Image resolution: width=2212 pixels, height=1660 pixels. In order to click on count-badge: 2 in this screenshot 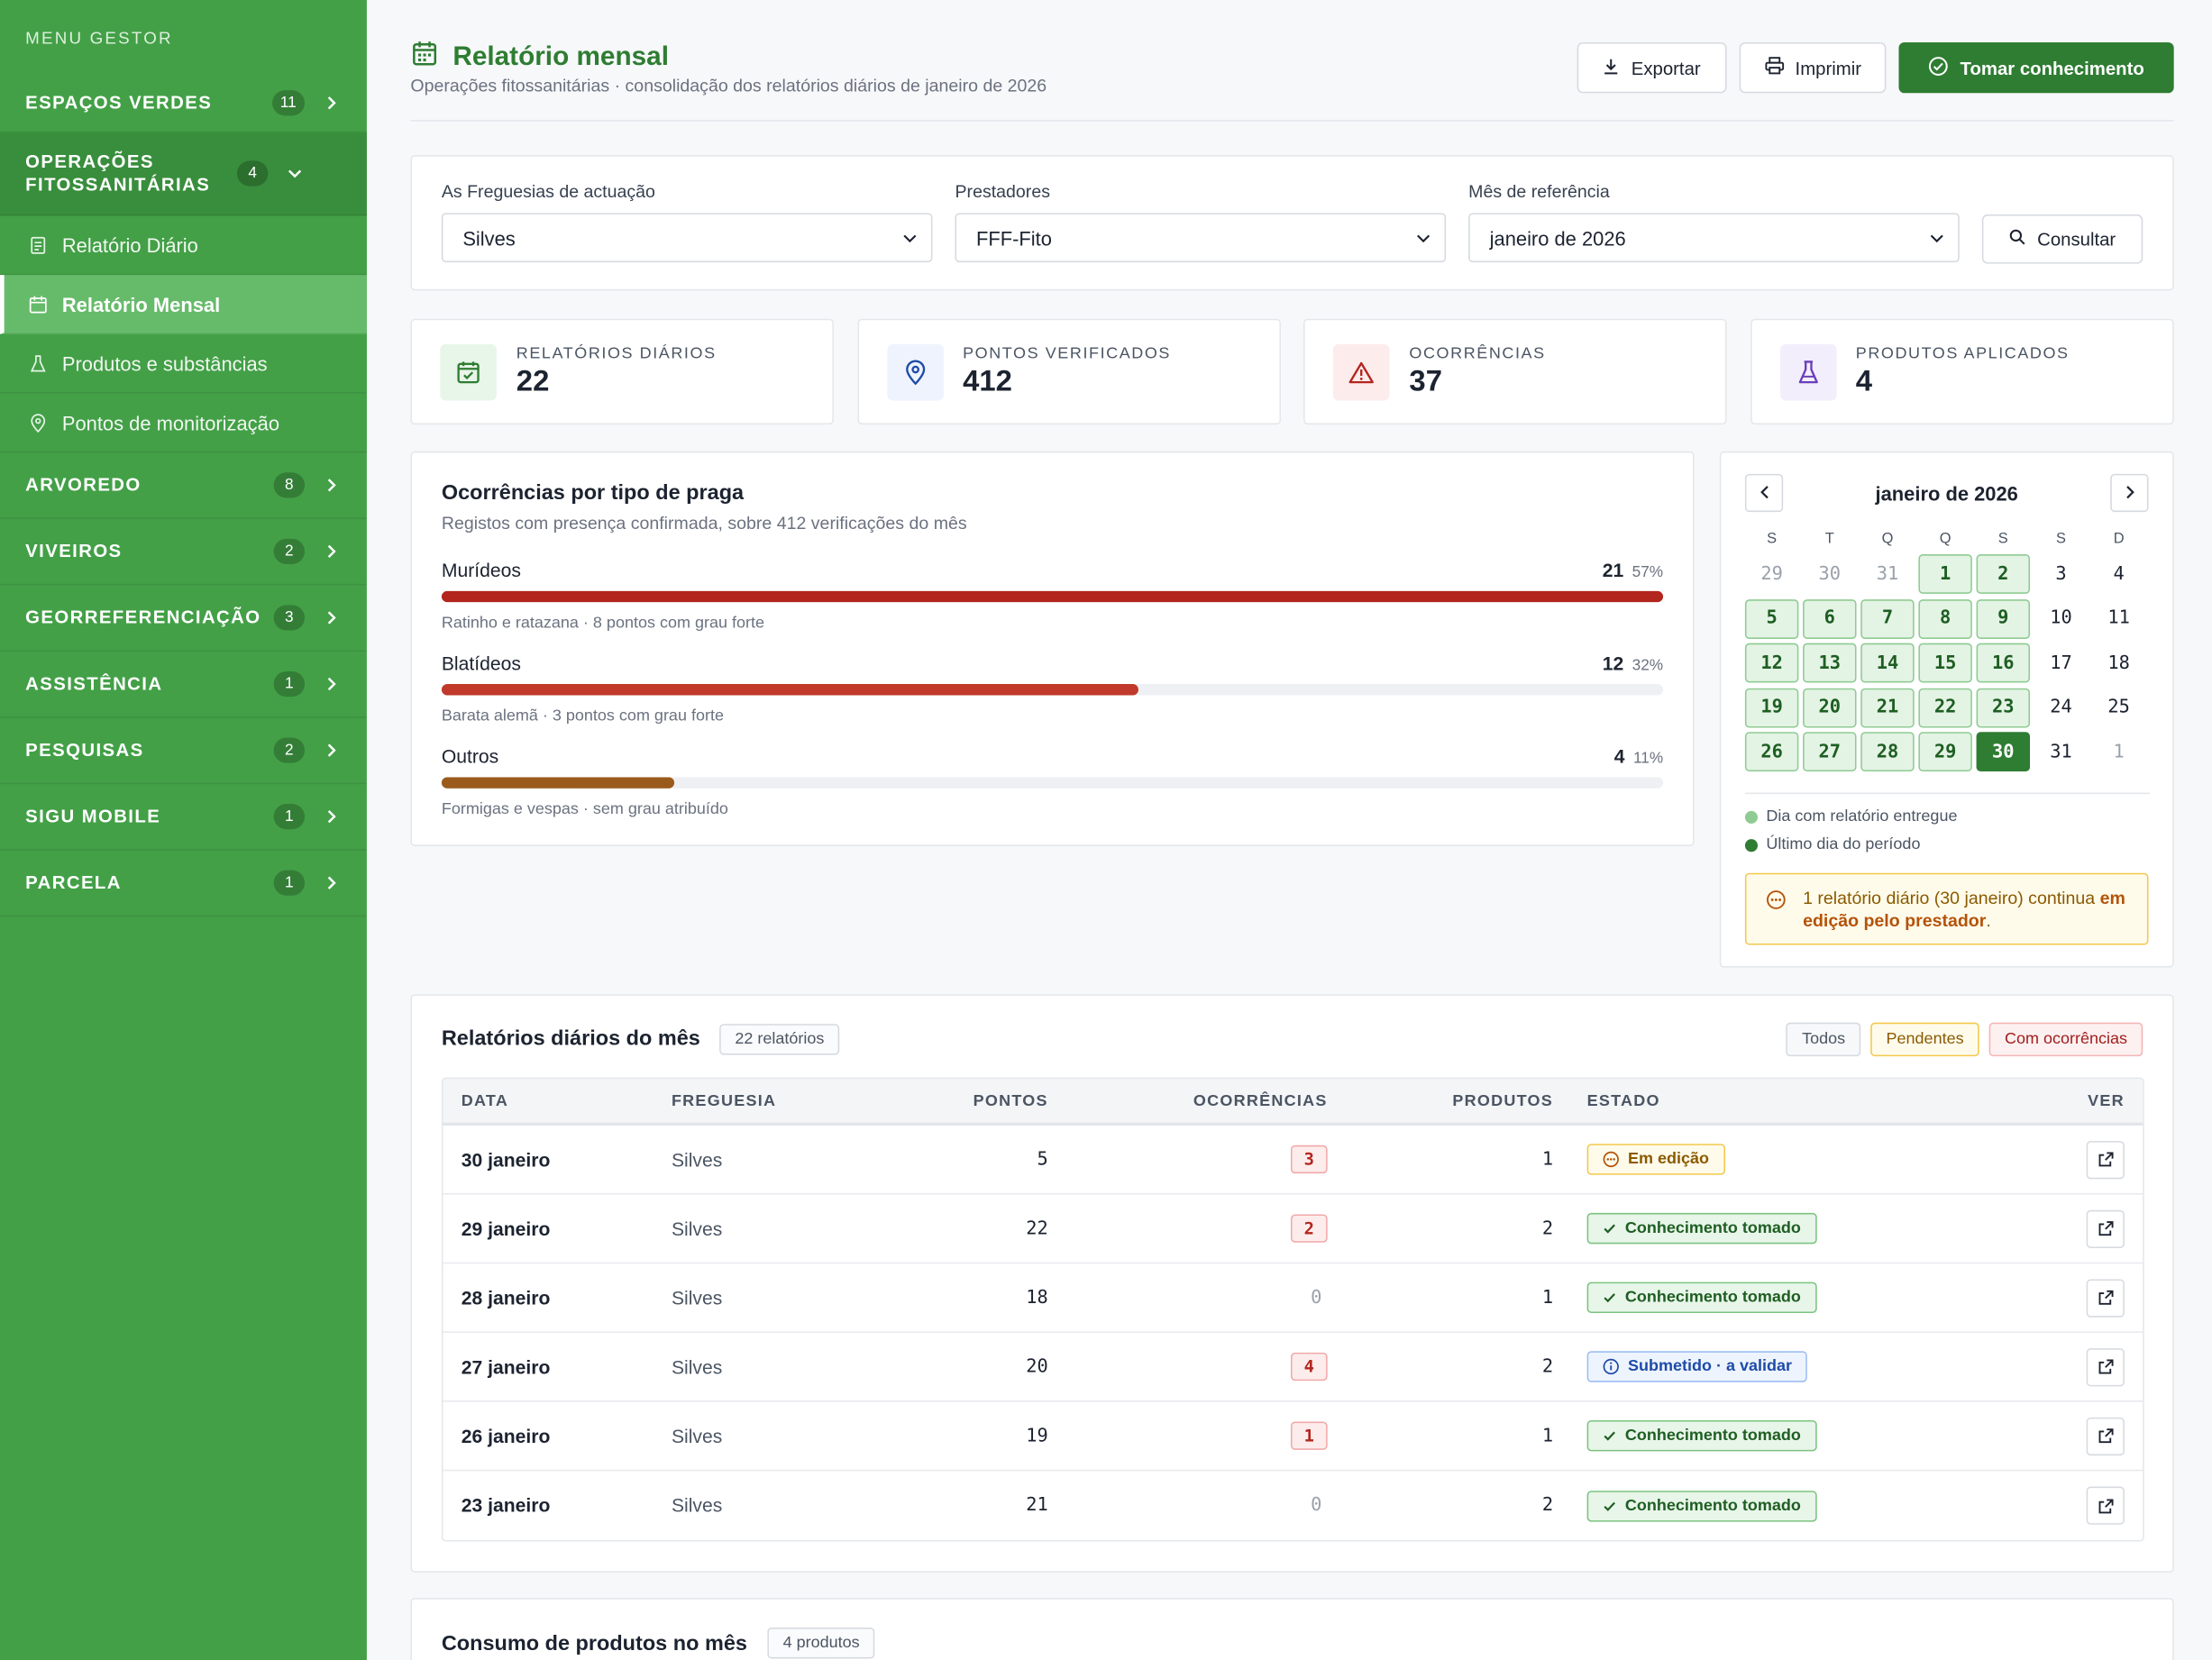, I will do `click(289, 551)`.